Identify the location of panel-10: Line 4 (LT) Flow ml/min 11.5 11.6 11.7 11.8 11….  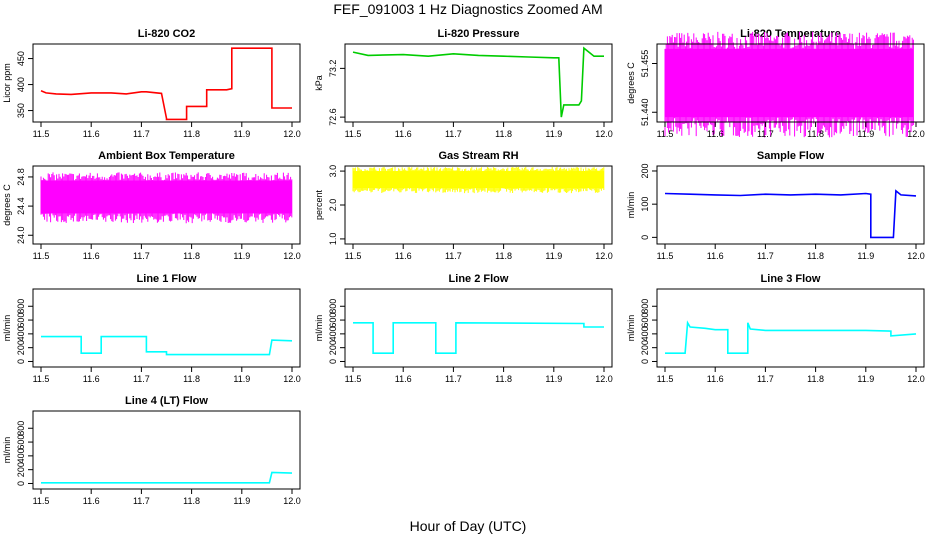
(151, 450).